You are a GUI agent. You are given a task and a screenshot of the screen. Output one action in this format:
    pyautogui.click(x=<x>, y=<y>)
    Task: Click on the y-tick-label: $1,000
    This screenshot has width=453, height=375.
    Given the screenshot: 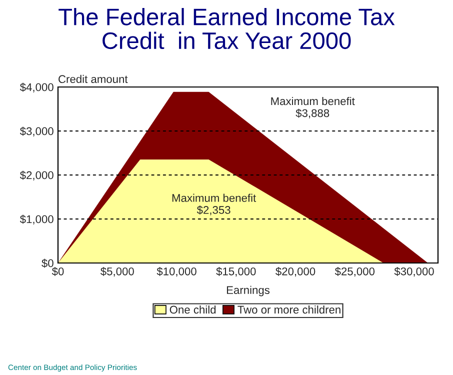 What is the action you would take?
    pyautogui.click(x=37, y=219)
    